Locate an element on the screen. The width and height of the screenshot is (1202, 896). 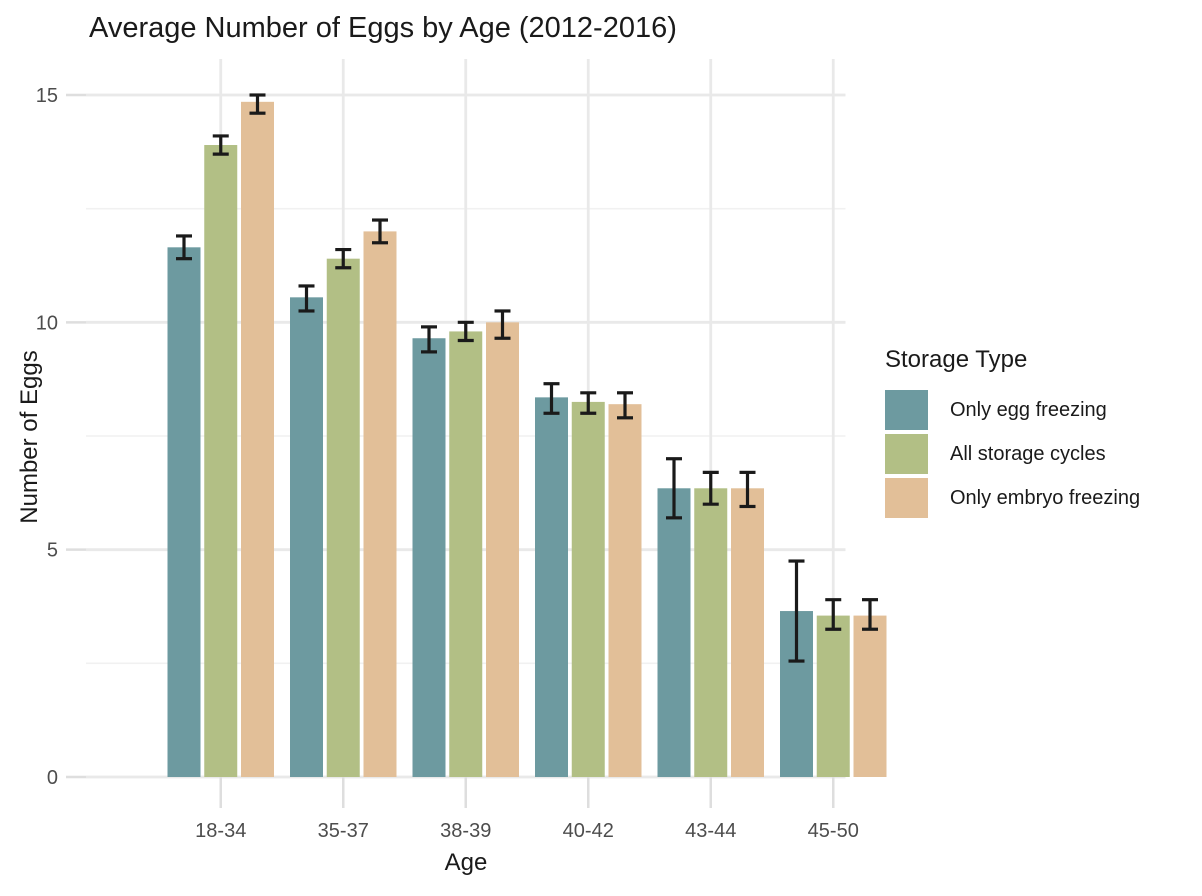
y-axis-title: Number of Eggs is located at coordinates (29, 437).